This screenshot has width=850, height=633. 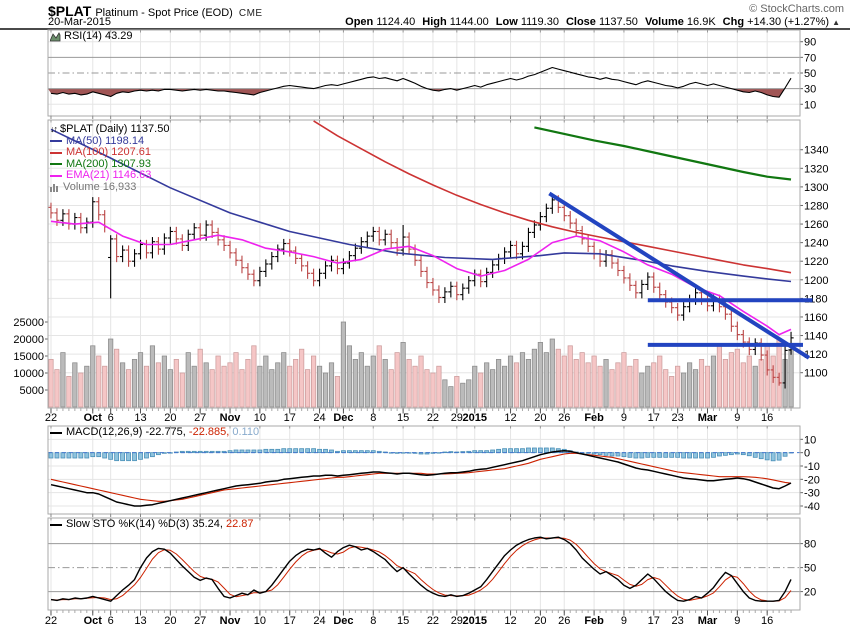 I want to click on macd-signal-value: -22.885,, so click(x=209, y=432).